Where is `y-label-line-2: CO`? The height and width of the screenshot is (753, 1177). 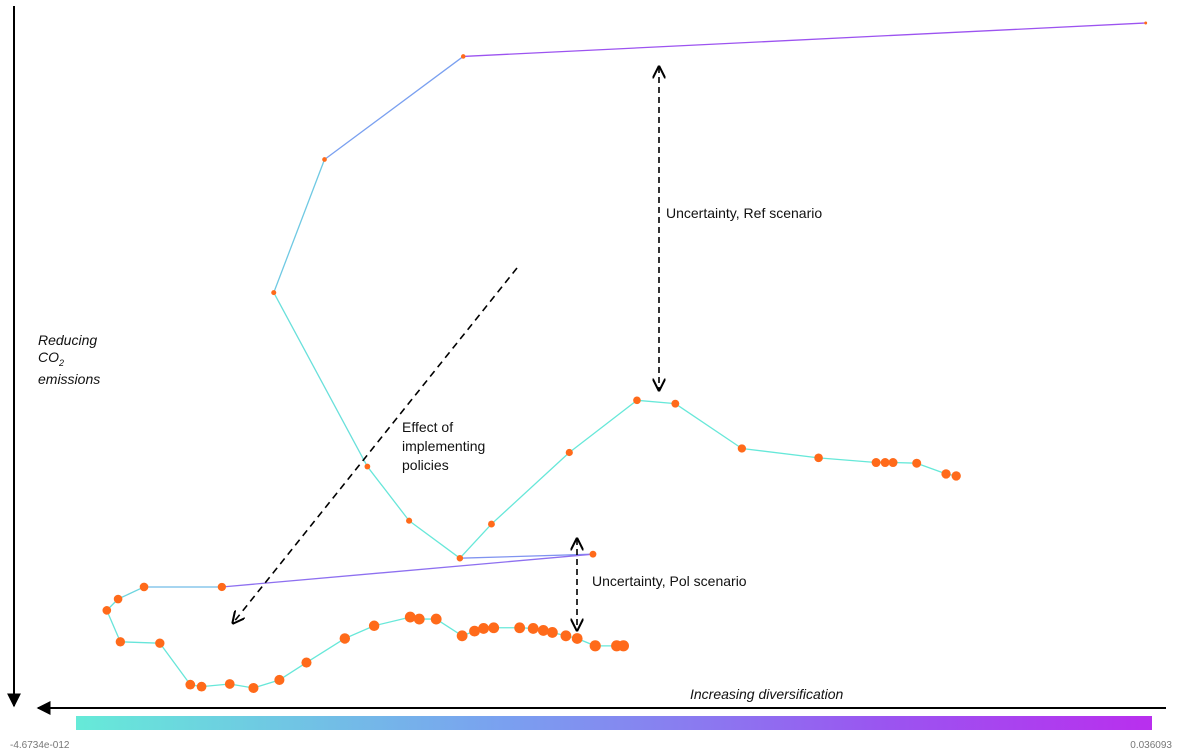 y-label-line-2: CO is located at coordinates (48, 357).